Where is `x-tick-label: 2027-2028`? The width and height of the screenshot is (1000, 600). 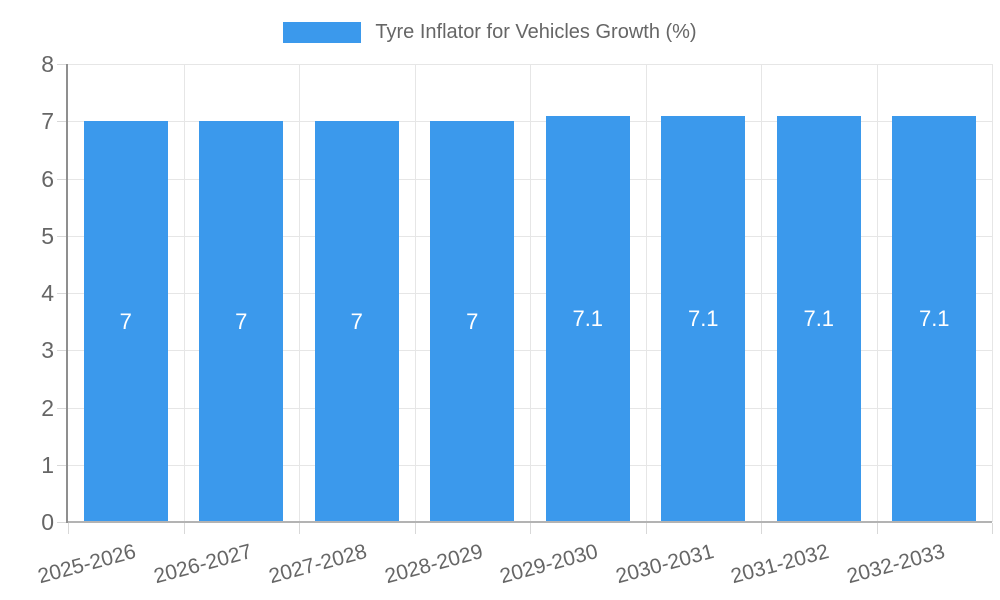
x-tick-label: 2027-2028 is located at coordinates (318, 564).